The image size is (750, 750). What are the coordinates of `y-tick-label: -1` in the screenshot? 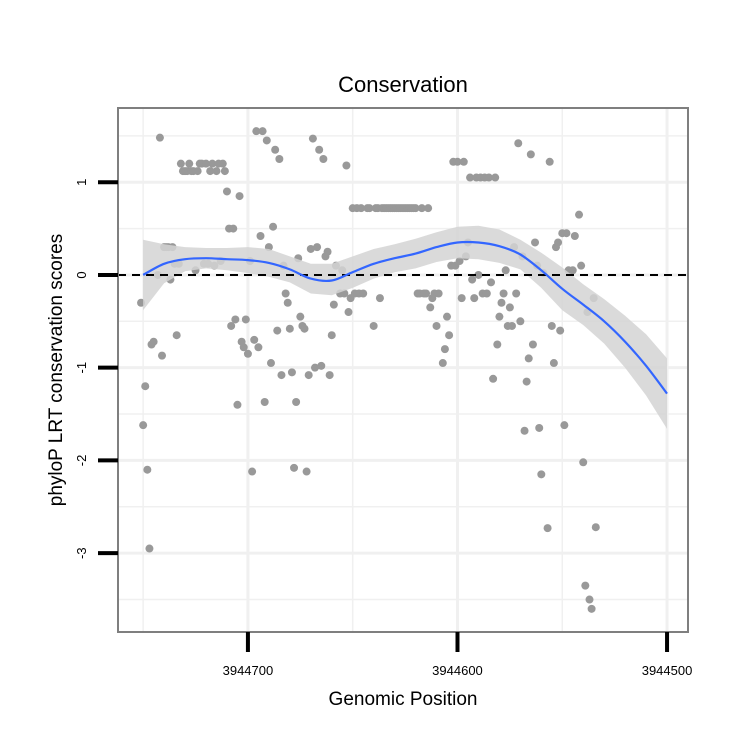 It's located at (81, 368).